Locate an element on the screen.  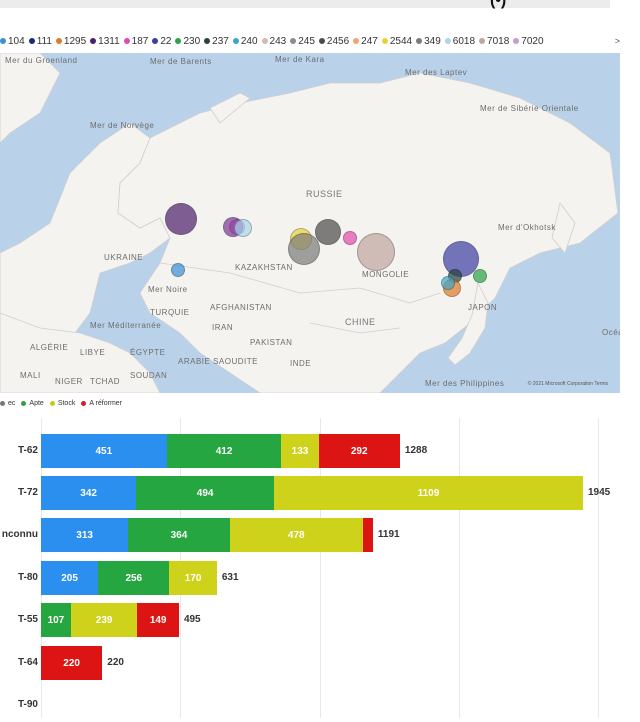
map-copyright: © 2021 Microsoft Corporation Terms is located at coordinates (567, 384).